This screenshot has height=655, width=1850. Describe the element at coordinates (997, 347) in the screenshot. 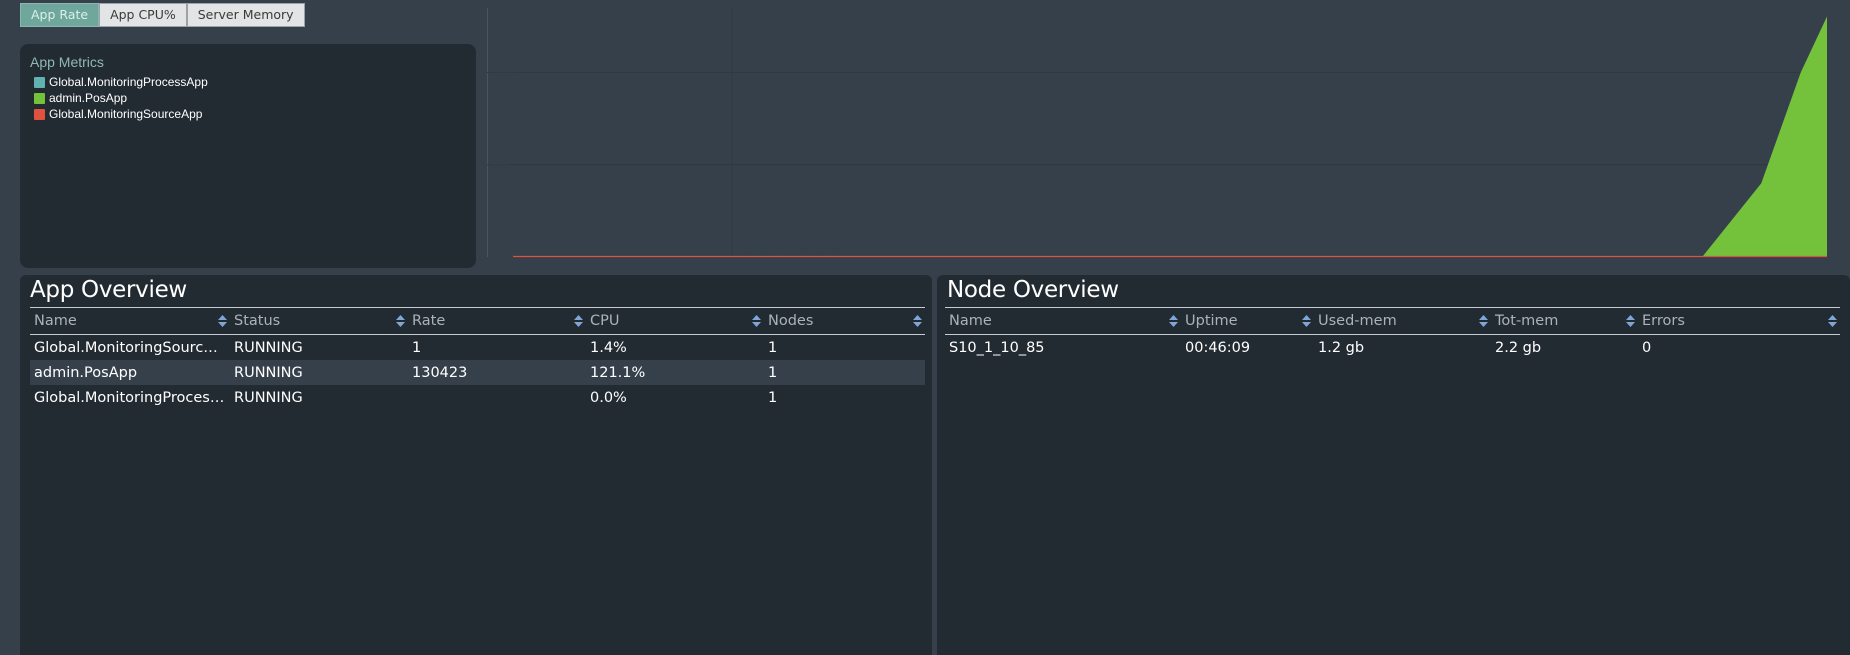

I see `cell-name: S10_1_10_85` at that location.